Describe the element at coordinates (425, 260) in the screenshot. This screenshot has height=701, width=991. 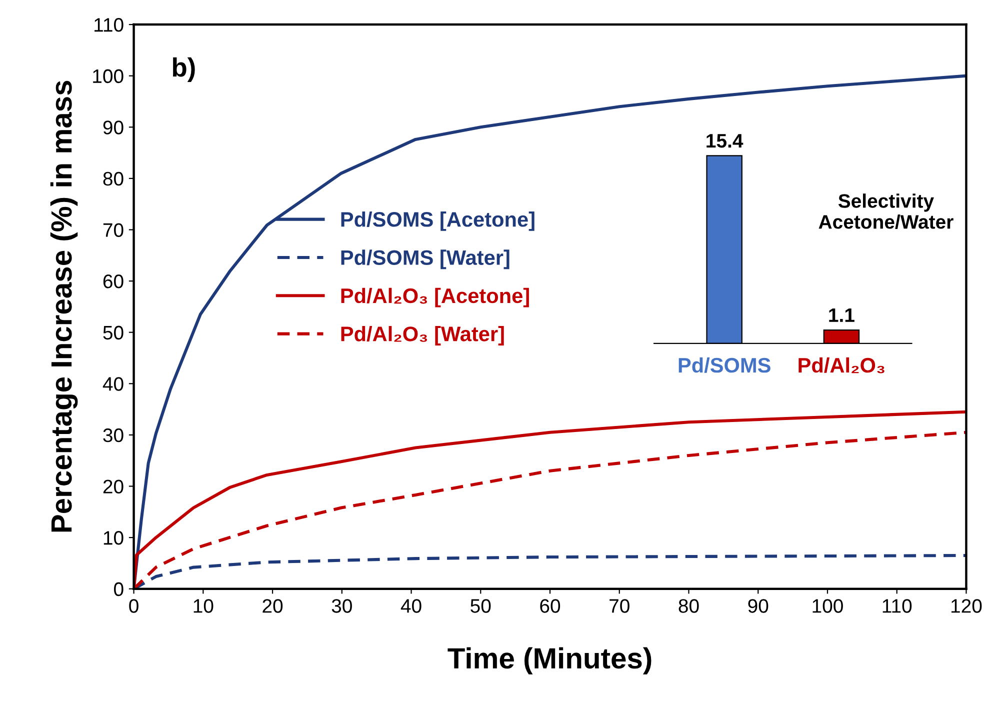
I see `legend-label: Pd/SOMS [Water]` at that location.